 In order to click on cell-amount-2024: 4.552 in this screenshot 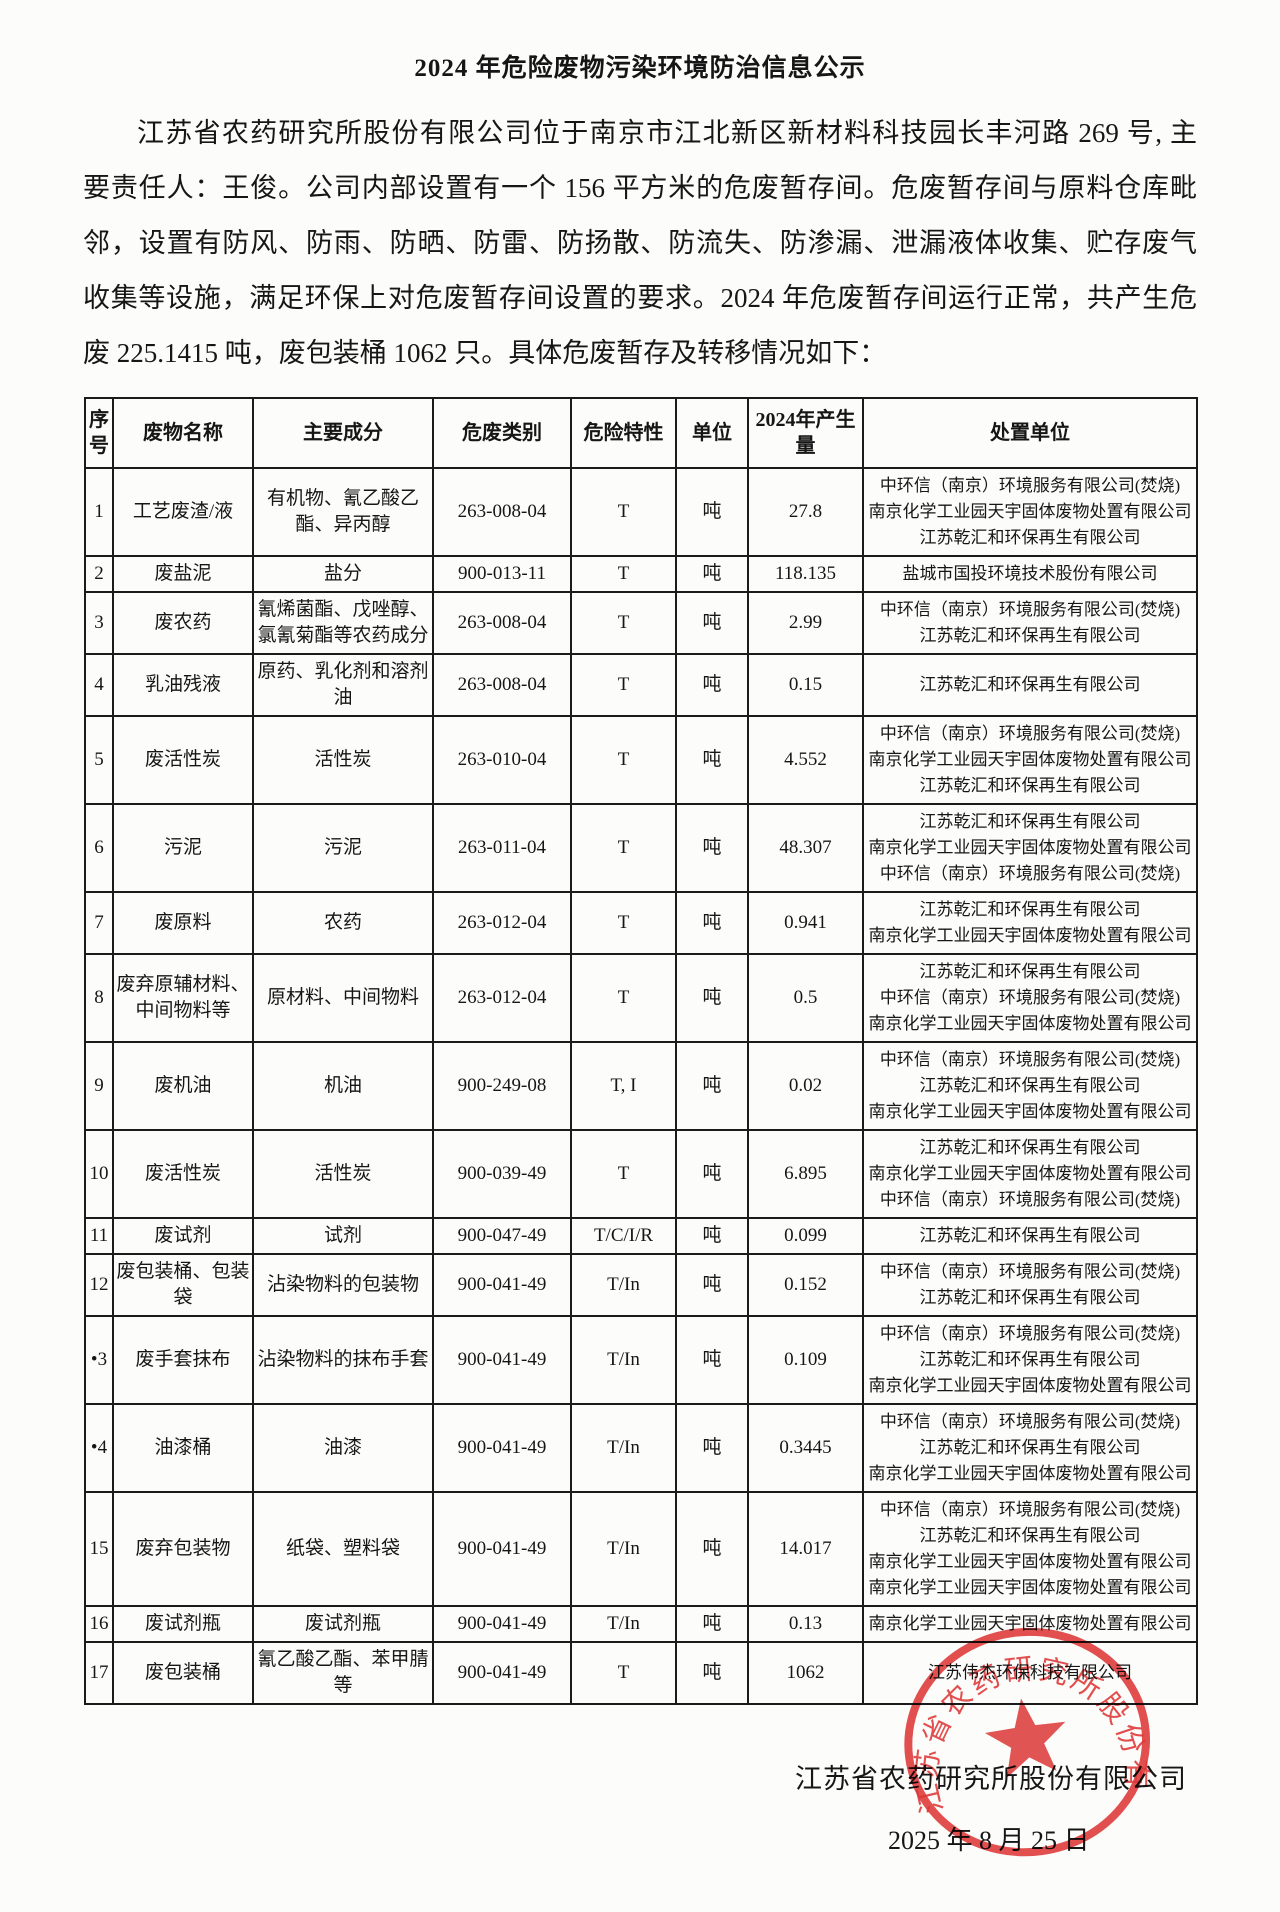, I will do `click(805, 760)`.